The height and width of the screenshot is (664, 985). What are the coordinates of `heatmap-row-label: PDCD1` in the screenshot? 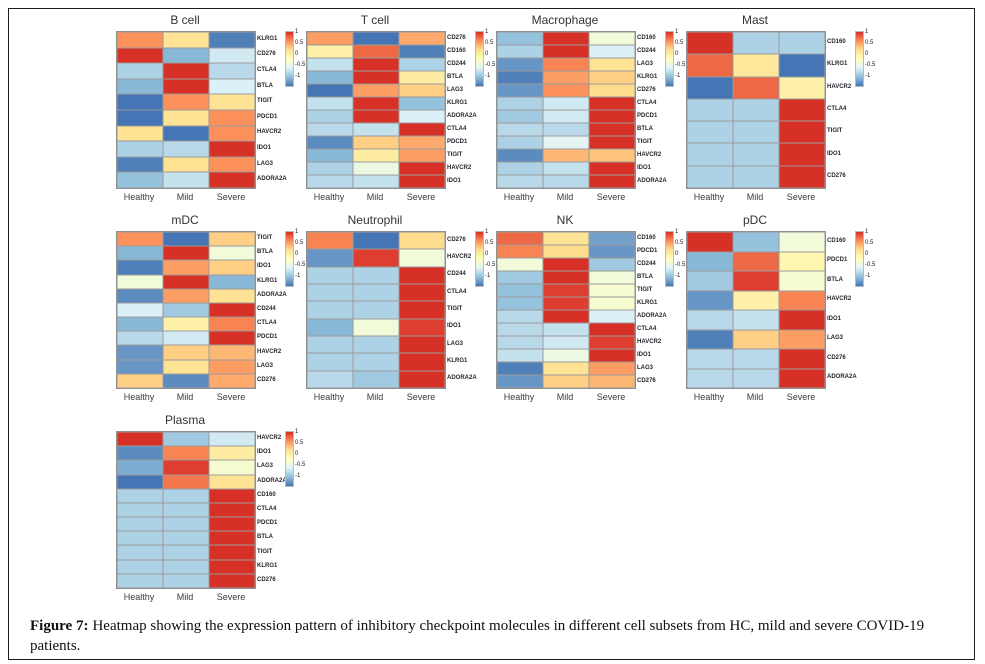 It's located at (837, 260).